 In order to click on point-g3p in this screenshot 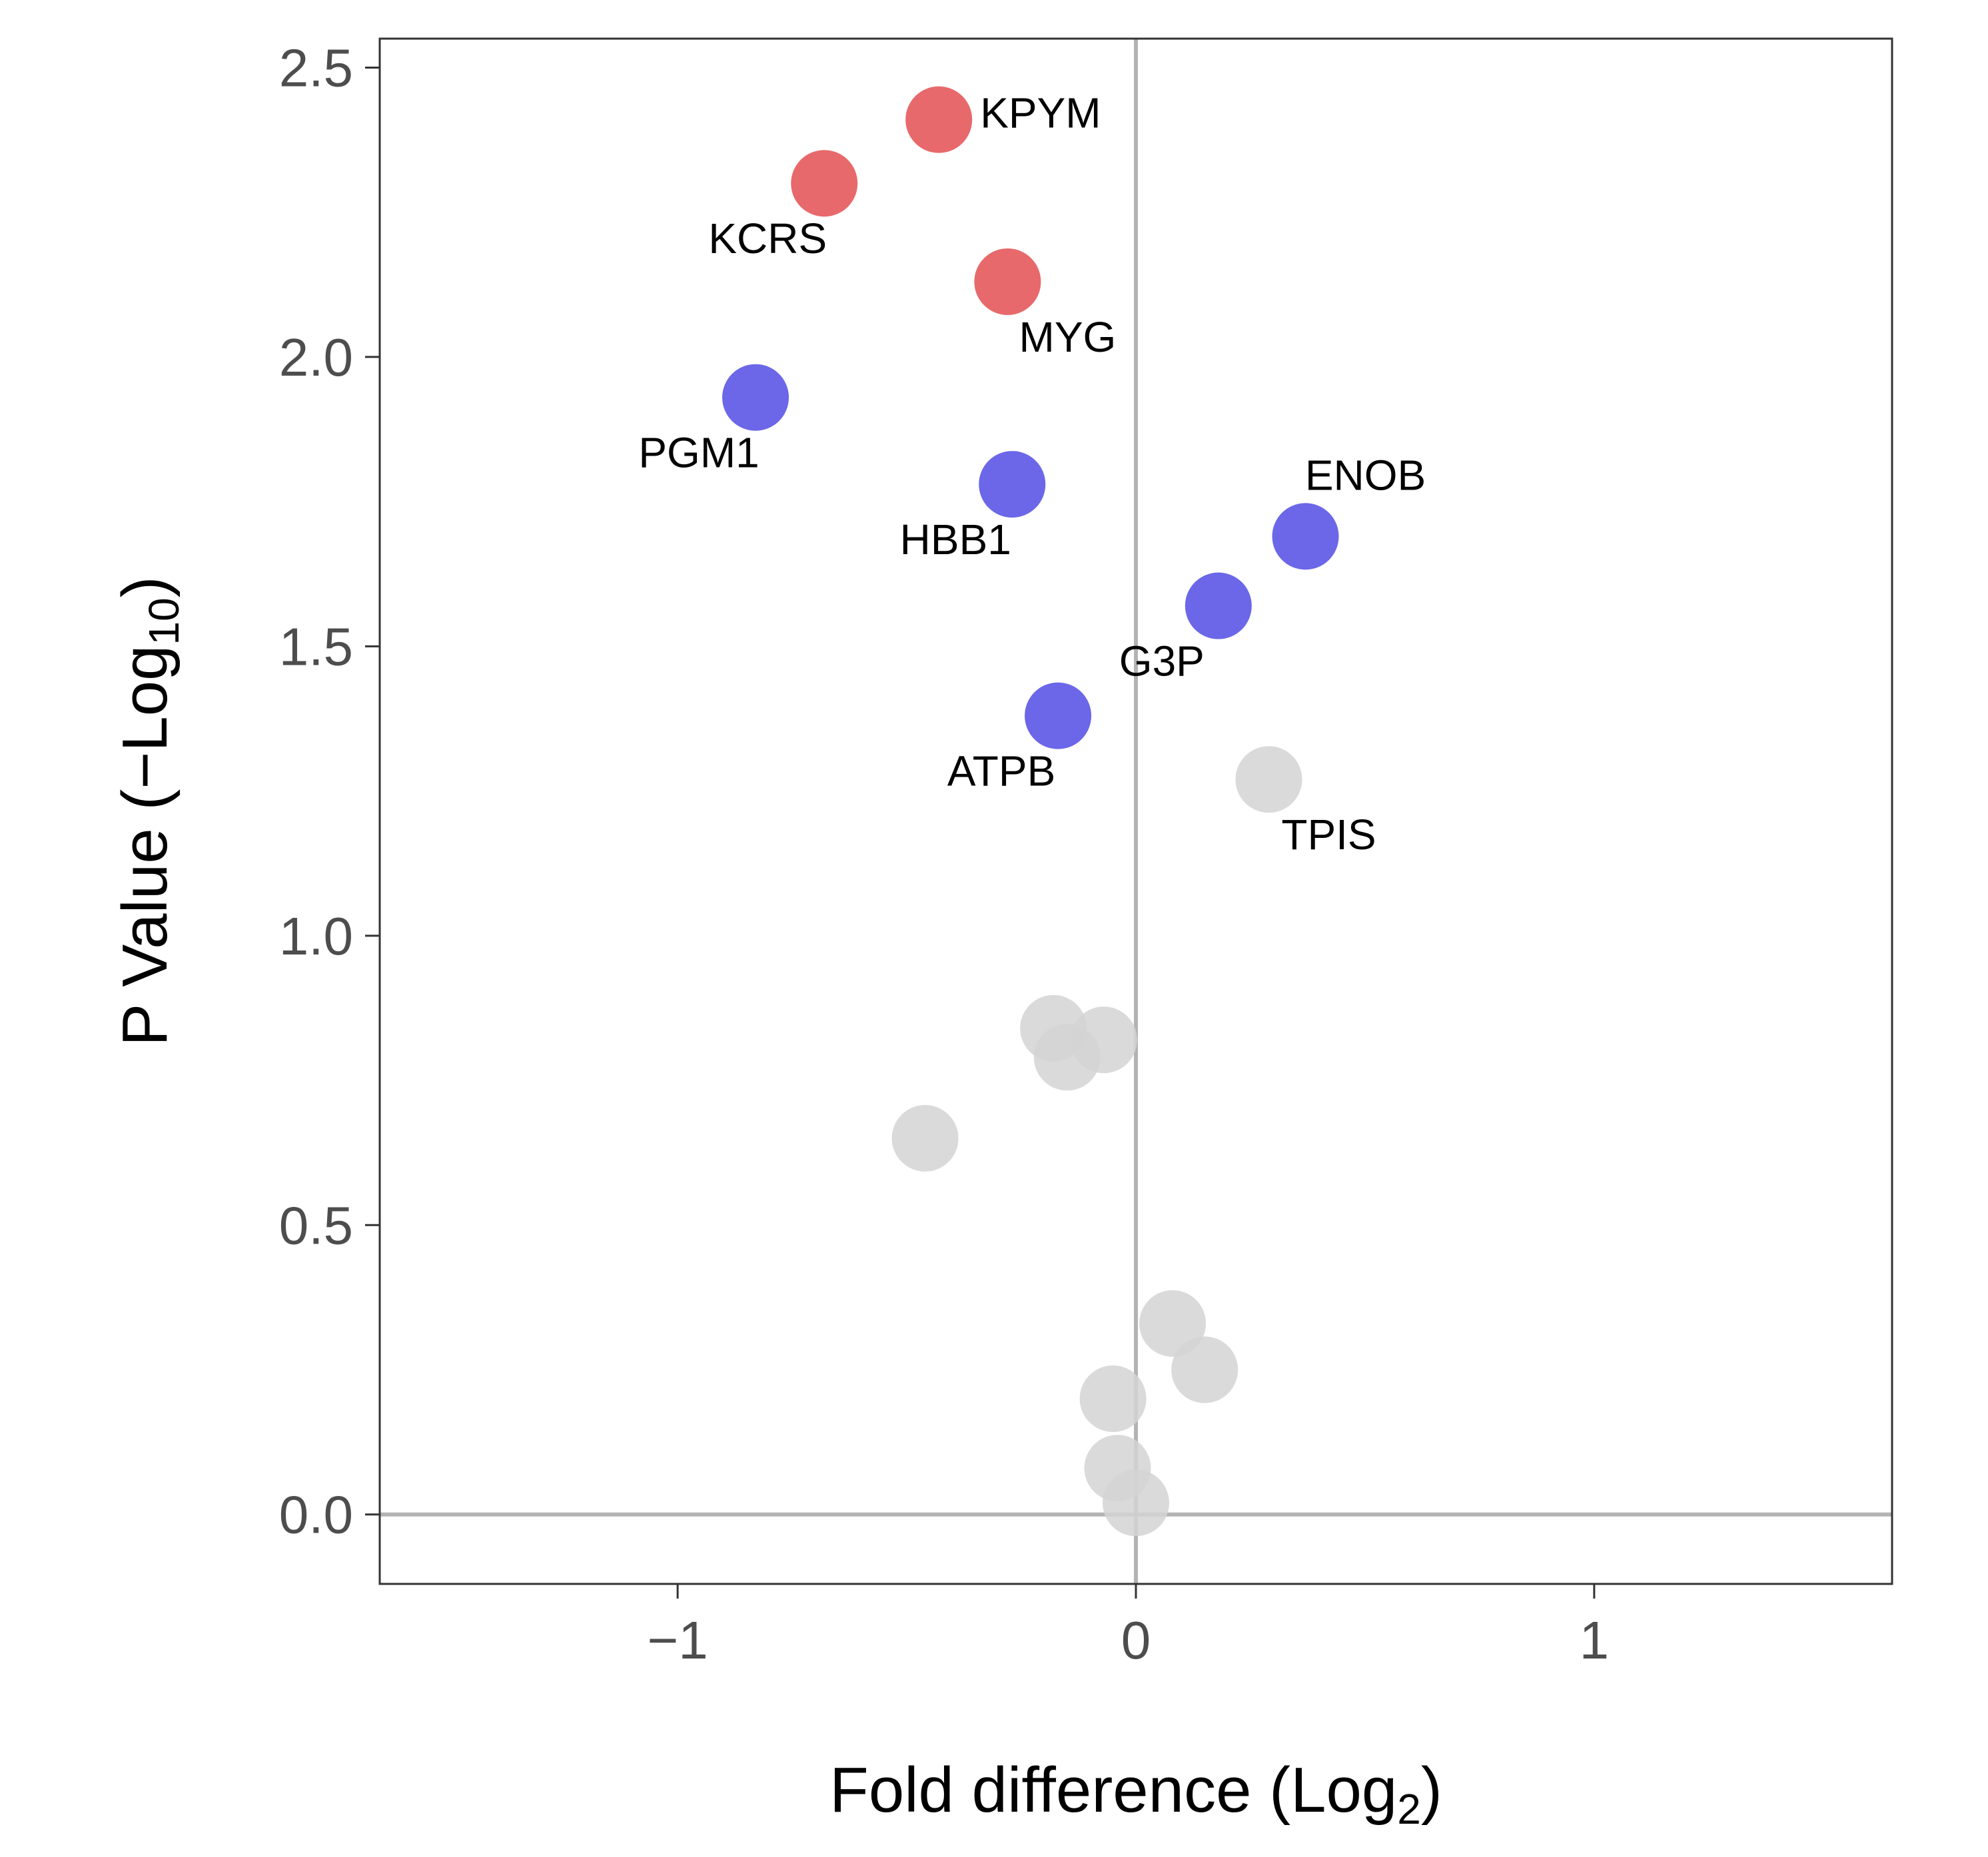, I will do `click(1218, 605)`.